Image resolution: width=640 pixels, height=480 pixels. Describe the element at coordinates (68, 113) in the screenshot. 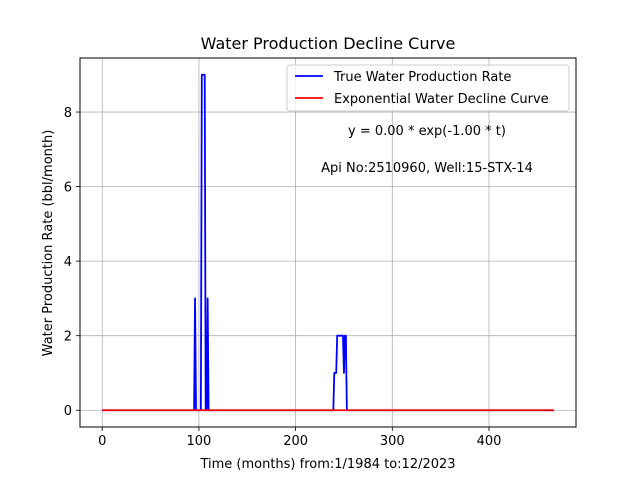

I see `y-tick-label: 8` at that location.